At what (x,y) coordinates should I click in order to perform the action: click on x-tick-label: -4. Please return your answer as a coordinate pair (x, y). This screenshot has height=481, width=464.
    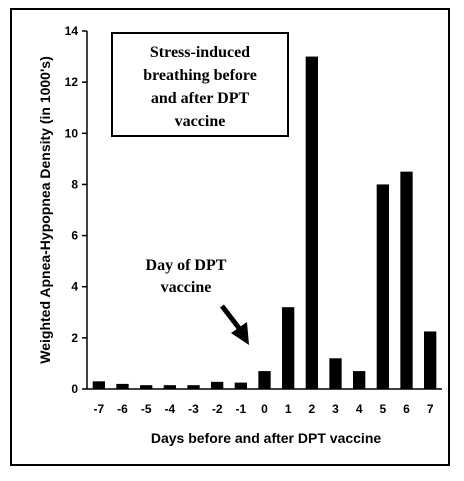
    Looking at the image, I should click on (169, 409).